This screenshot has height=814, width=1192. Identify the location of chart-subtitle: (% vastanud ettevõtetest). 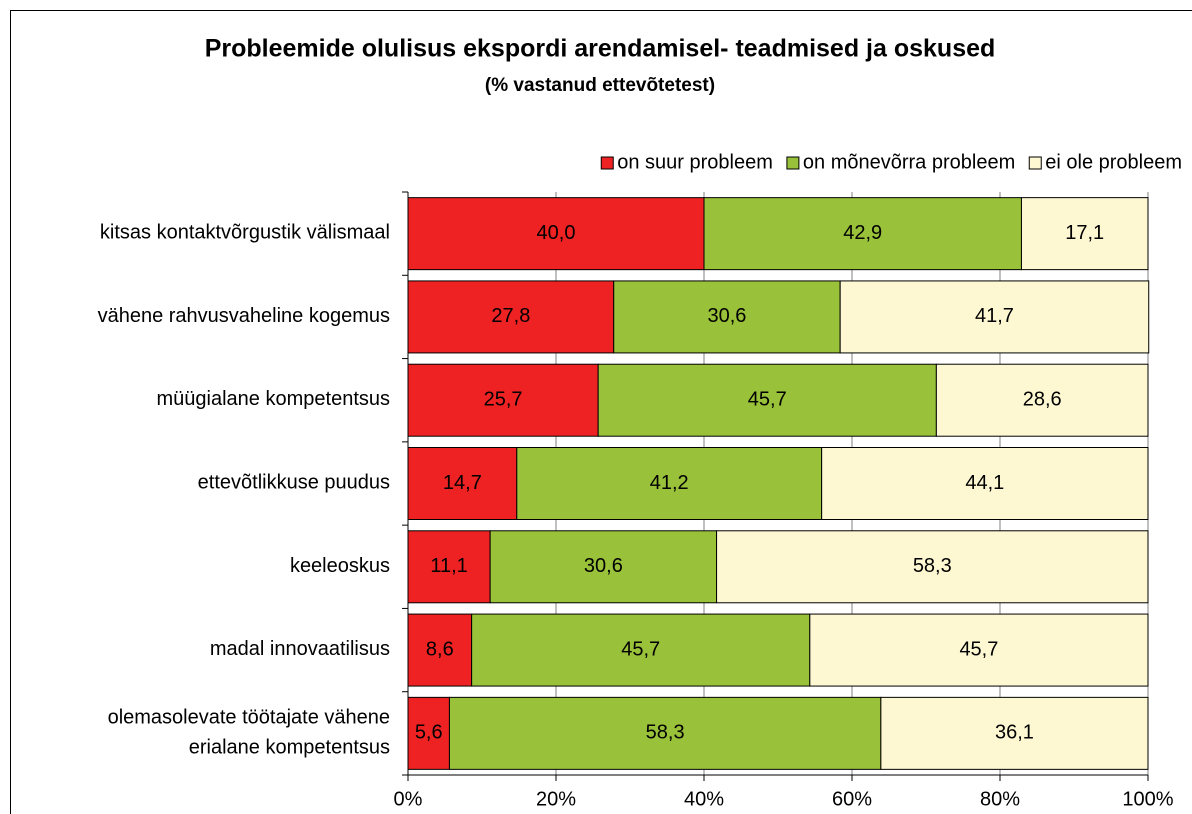
(600, 85).